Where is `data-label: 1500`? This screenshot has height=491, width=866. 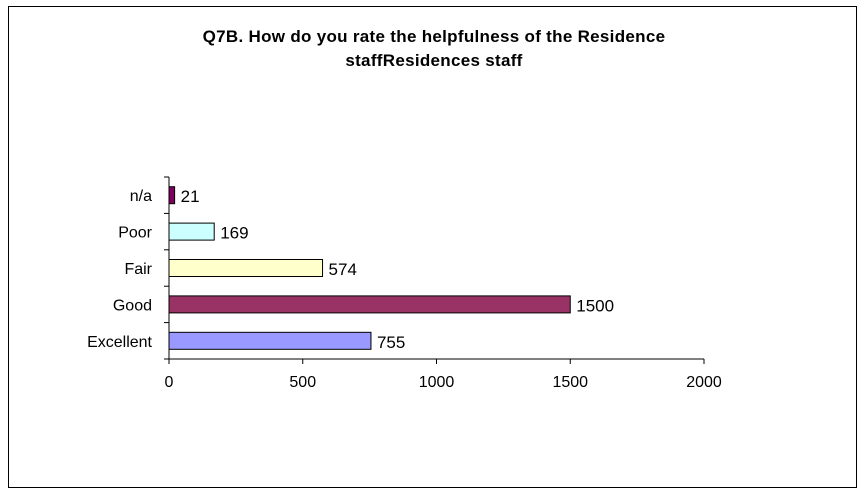
data-label: 1500 is located at coordinates (595, 305).